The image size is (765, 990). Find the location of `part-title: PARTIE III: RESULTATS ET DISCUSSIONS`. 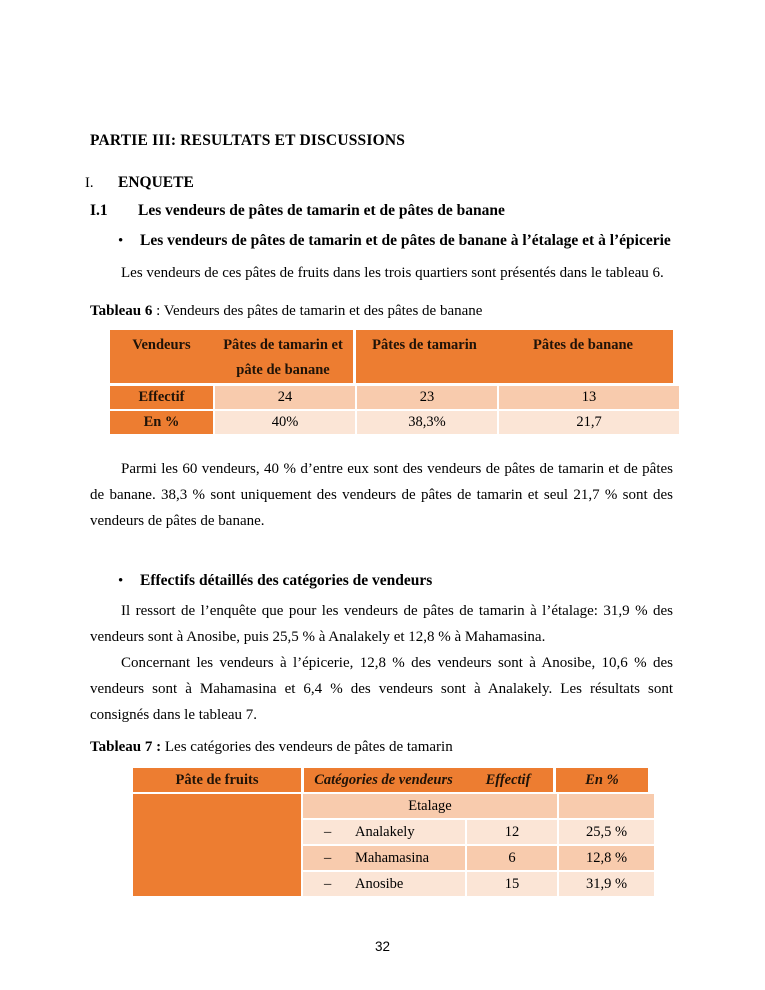

part-title: PARTIE III: RESULTATS ET DISCUSSIONS is located at coordinates (248, 140).